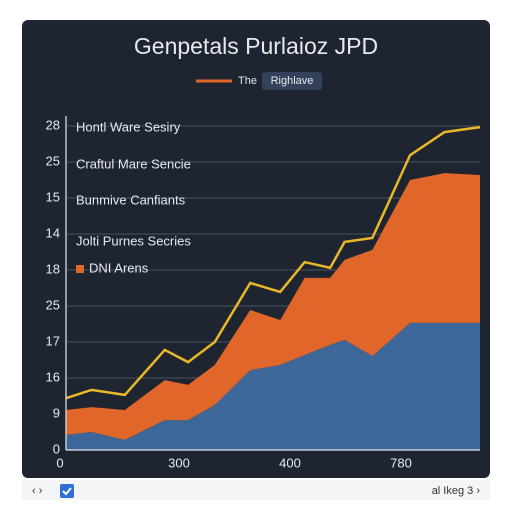 The width and height of the screenshot is (512, 517). What do you see at coordinates (179, 462) in the screenshot?
I see `x-tick-label: 300` at bounding box center [179, 462].